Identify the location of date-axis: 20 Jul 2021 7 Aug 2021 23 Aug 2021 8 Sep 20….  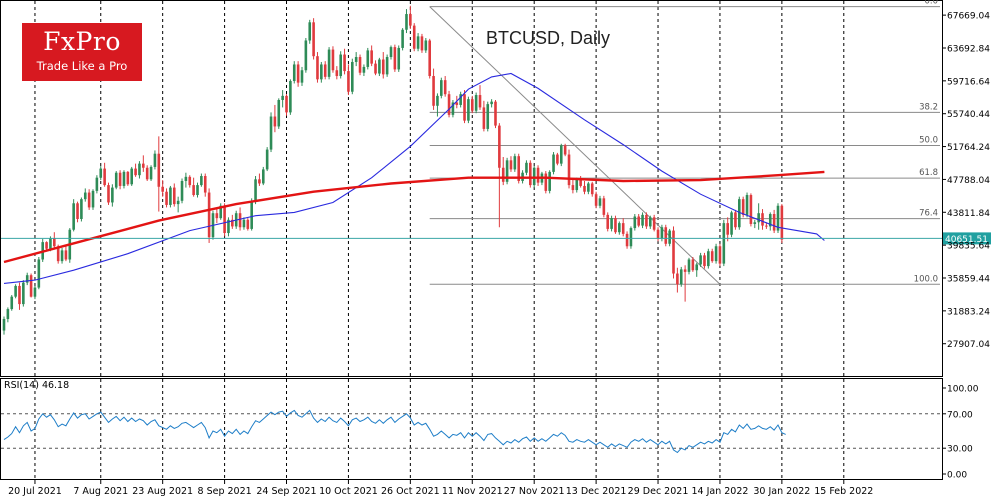
(440, 488).